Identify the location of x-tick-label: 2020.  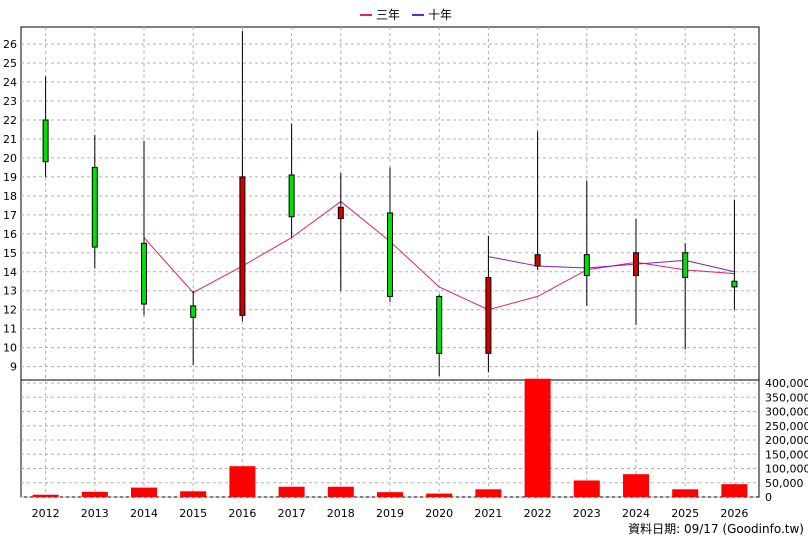
(439, 513).